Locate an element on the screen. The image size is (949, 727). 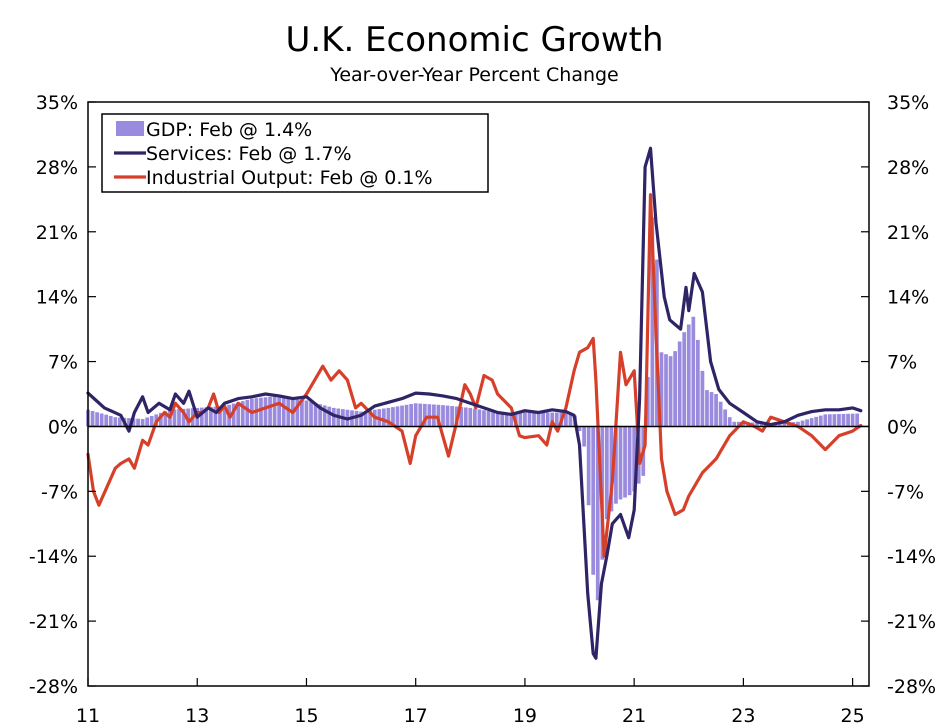
y-tick-label-right: -28% is located at coordinates (911, 687).